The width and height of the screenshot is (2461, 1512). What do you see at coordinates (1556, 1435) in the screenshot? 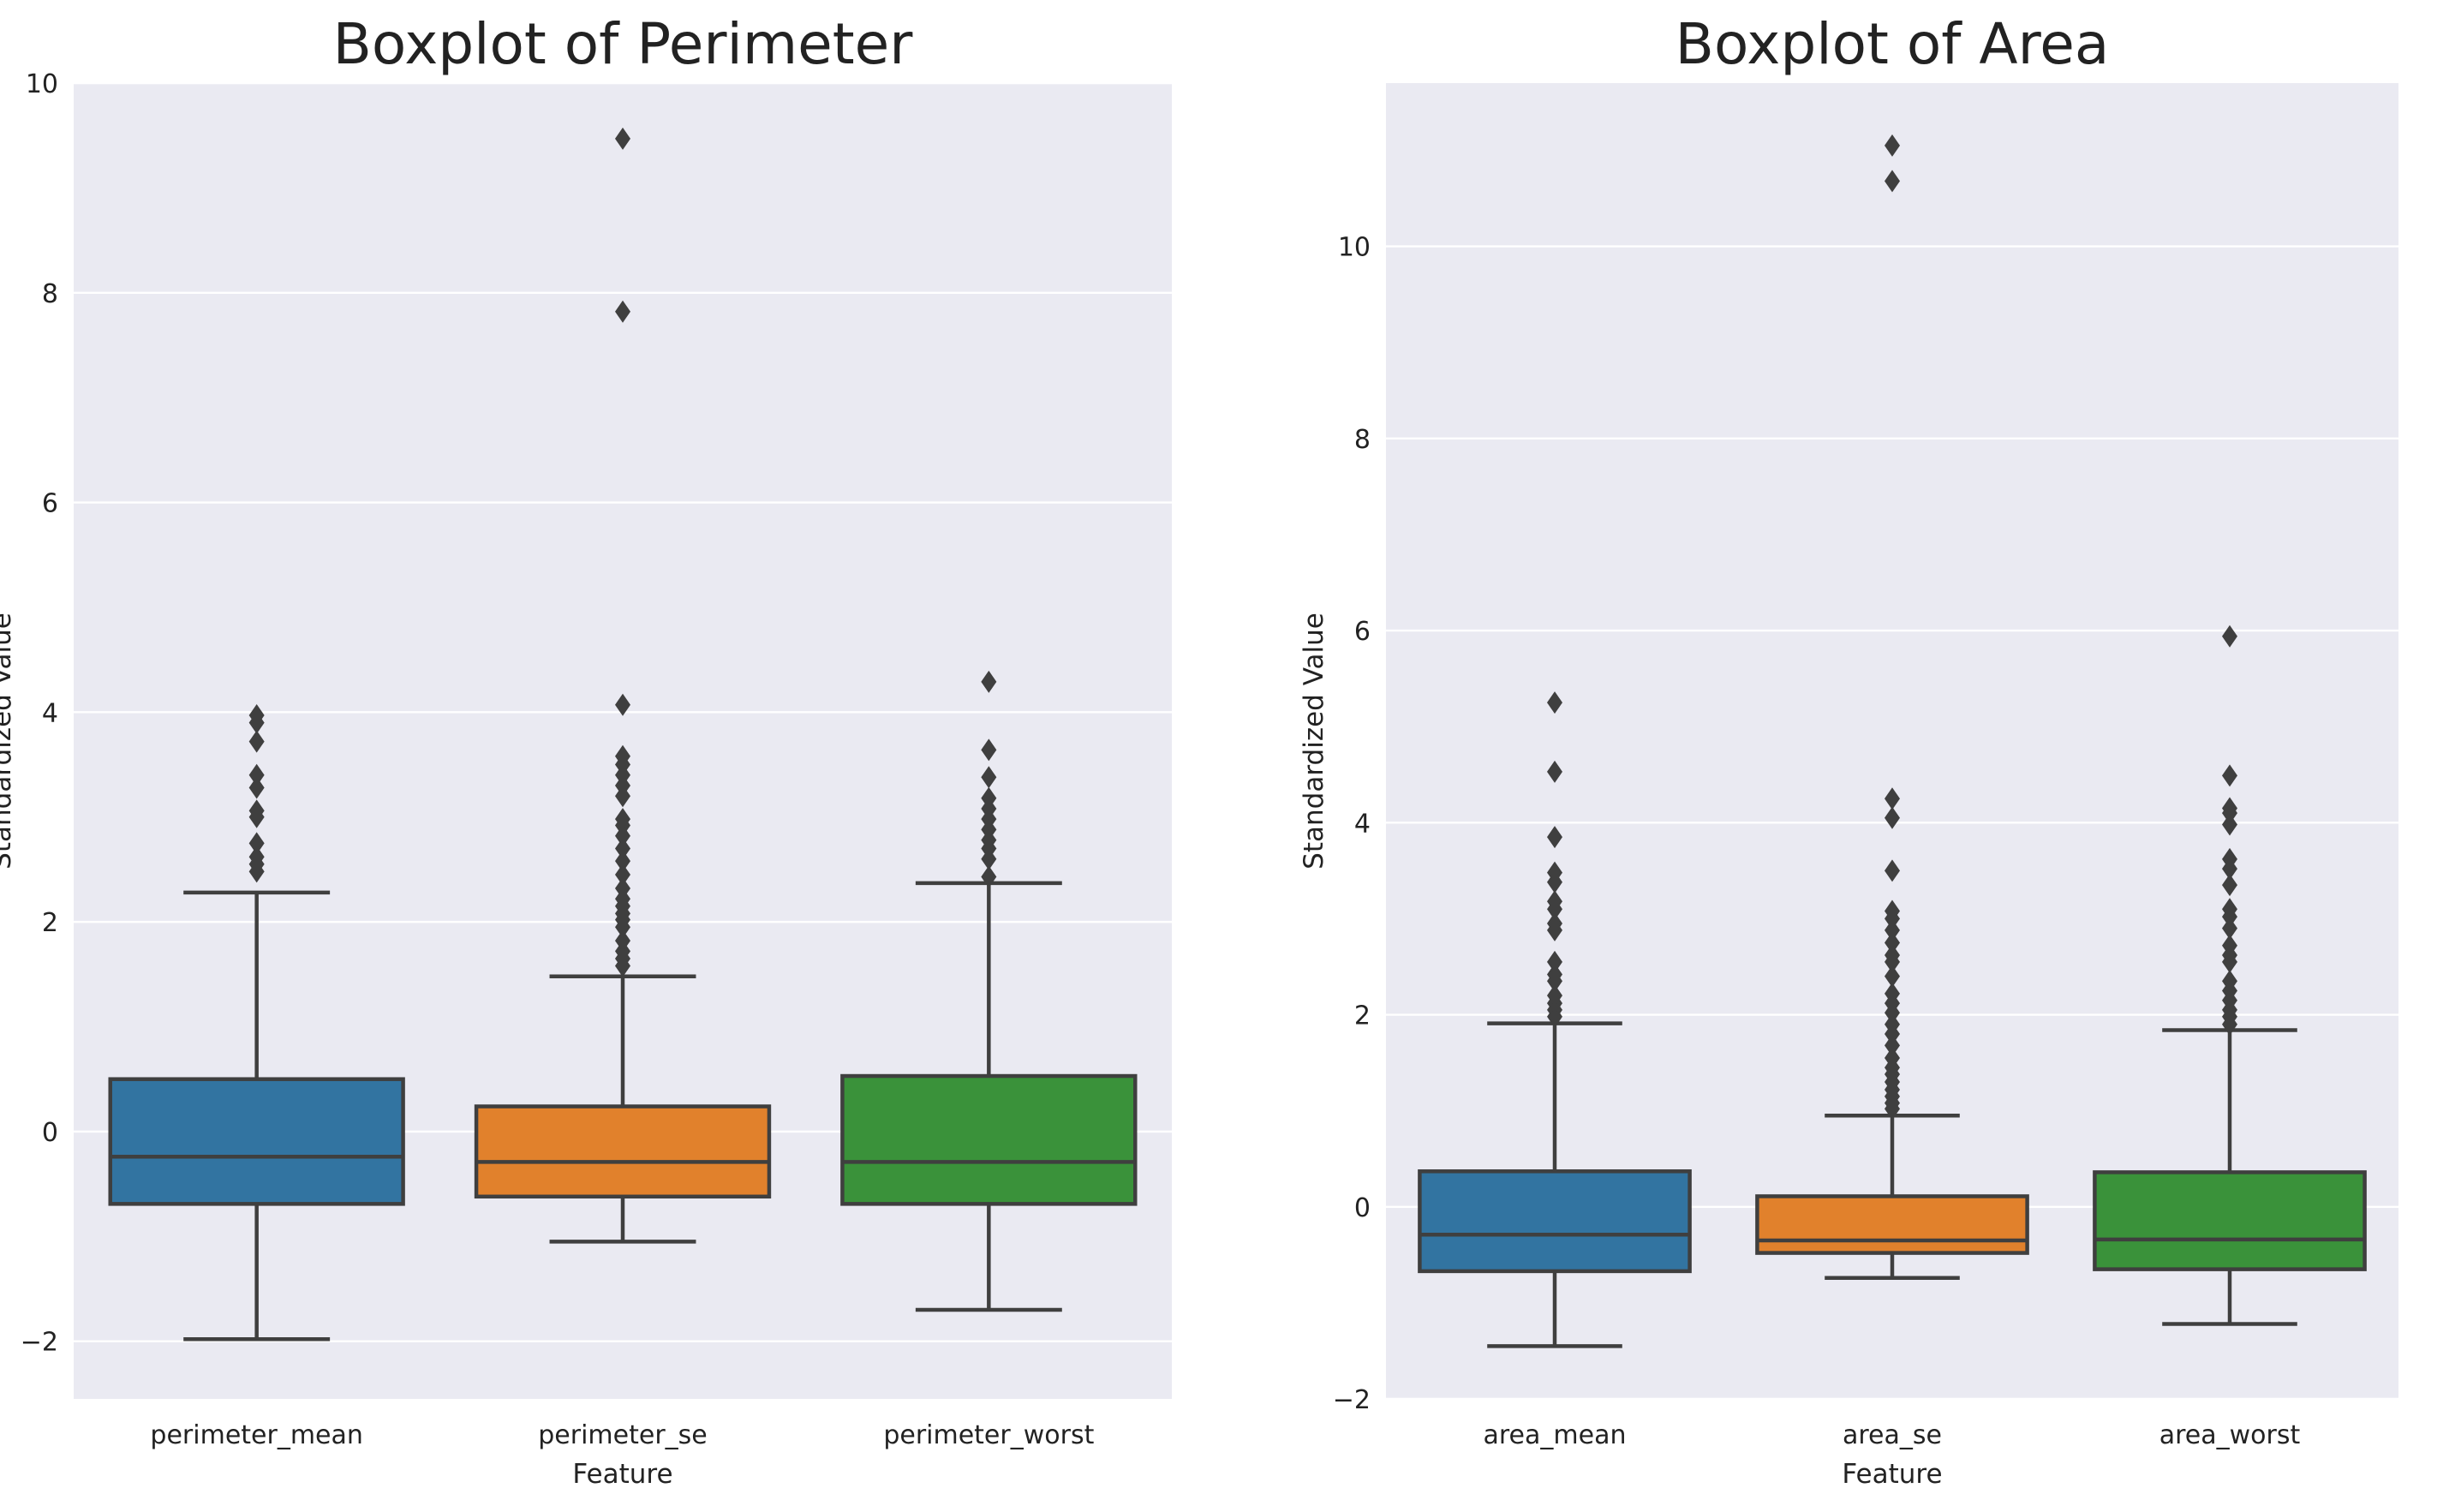
I see `x-tick-label: area_mean` at bounding box center [1556, 1435].